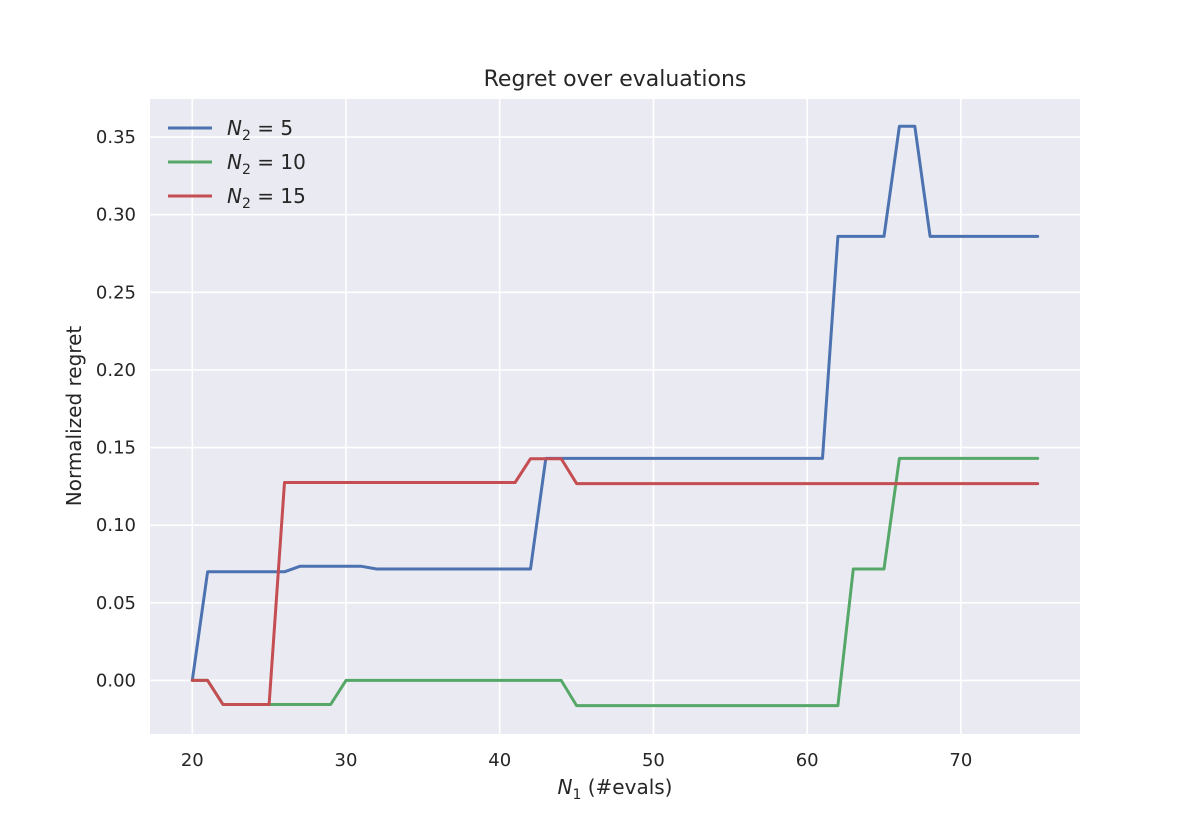 The image size is (1200, 825). Describe the element at coordinates (116, 215) in the screenshot. I see `y-tick-label: 0.30` at that location.